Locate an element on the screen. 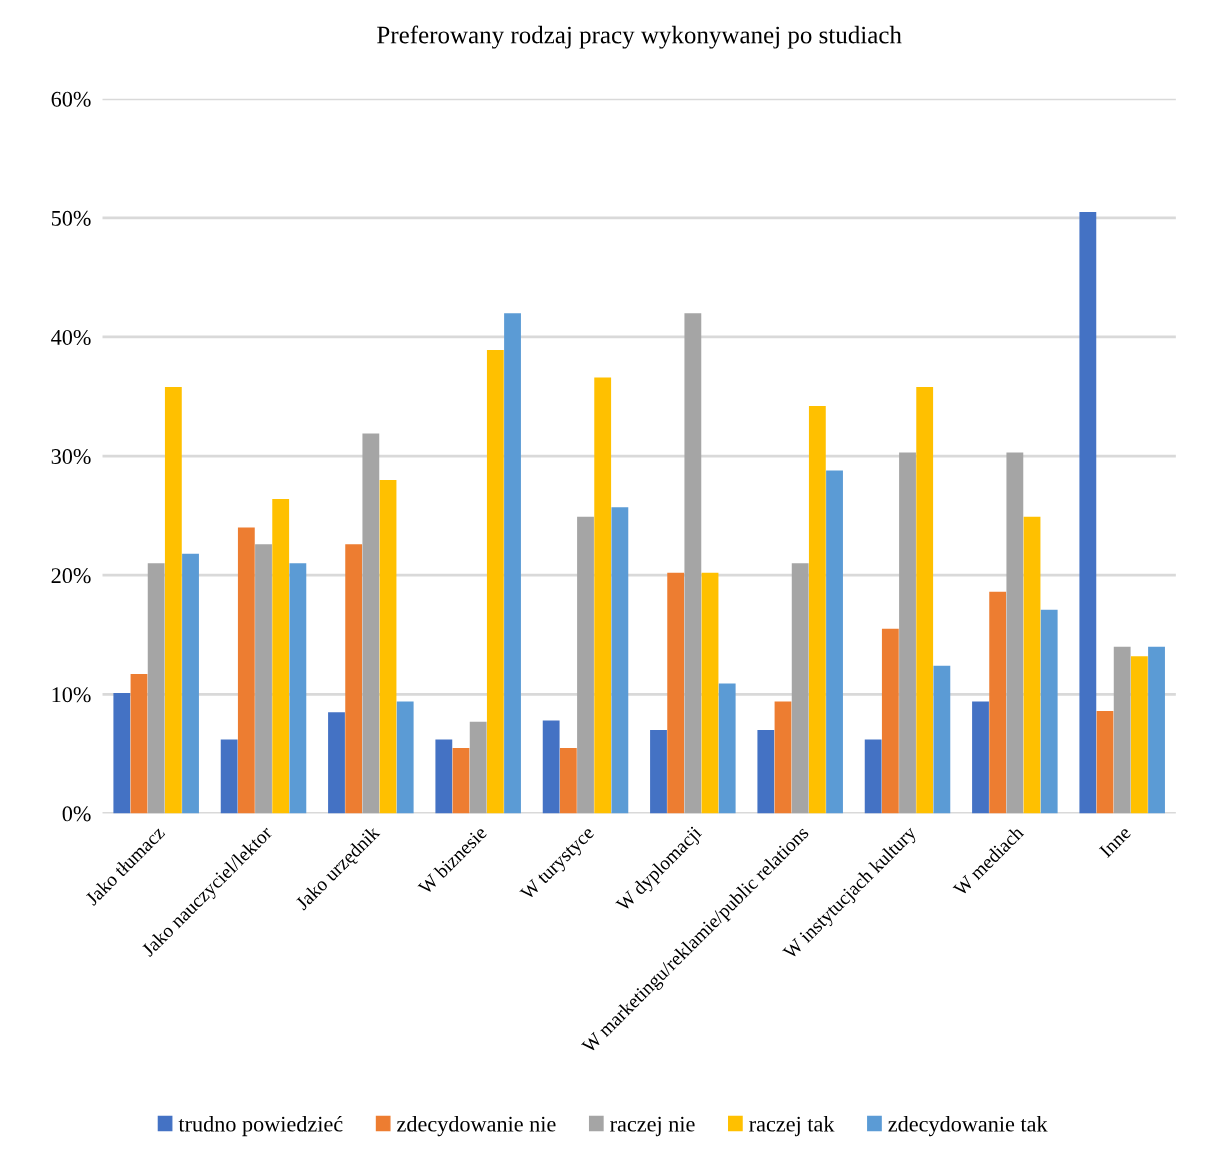  legend-label: trudno powiedzieć is located at coordinates (260, 1126).